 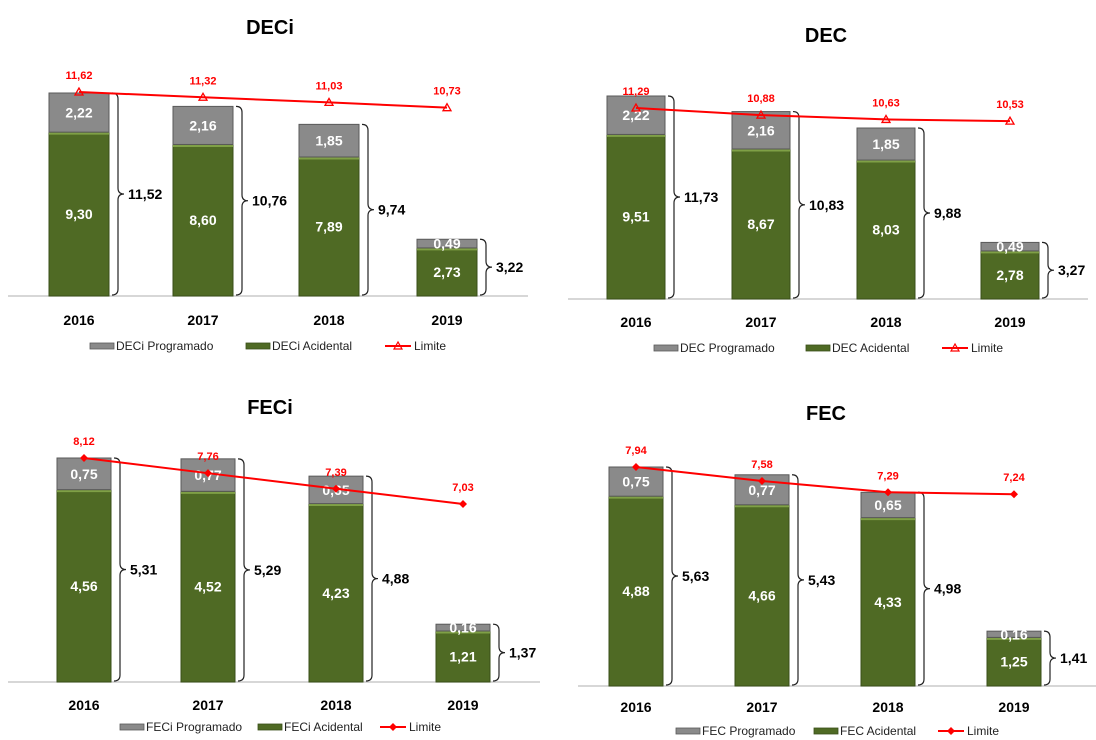 I want to click on legend-label-acidental: DEC Acidental, so click(x=870, y=348).